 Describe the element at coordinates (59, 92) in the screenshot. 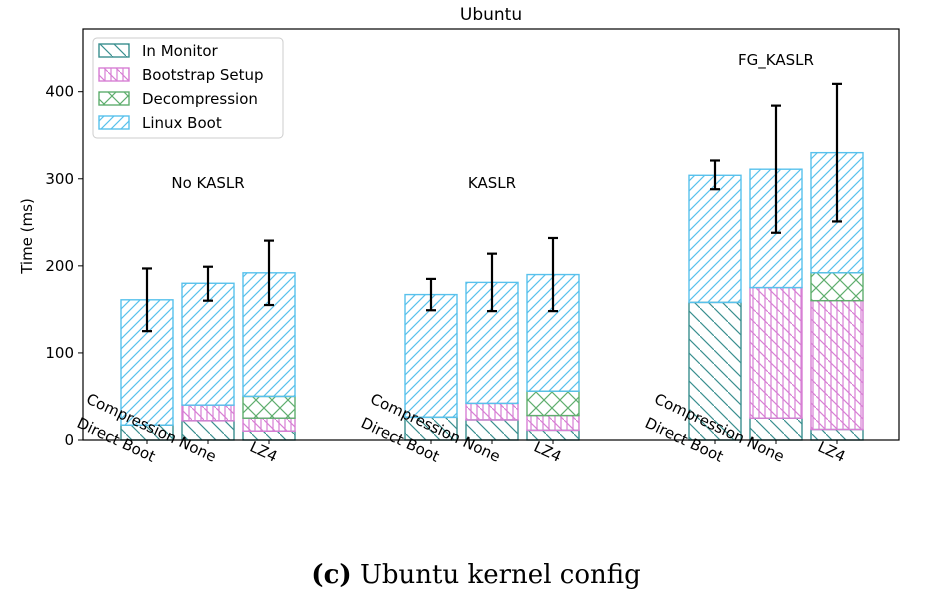

I see `y-tick-label: 400` at that location.